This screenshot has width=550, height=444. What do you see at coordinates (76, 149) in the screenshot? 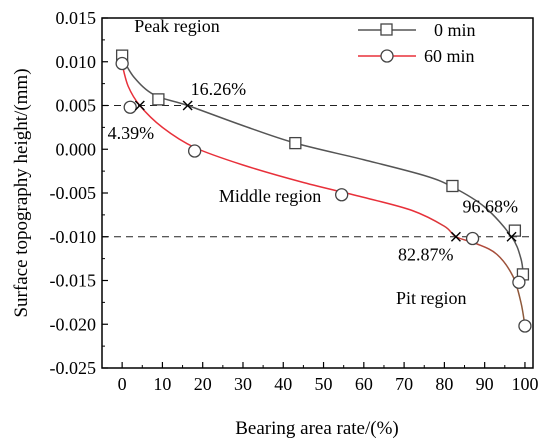
I see `y-tick-label: 0.000` at bounding box center [76, 149].